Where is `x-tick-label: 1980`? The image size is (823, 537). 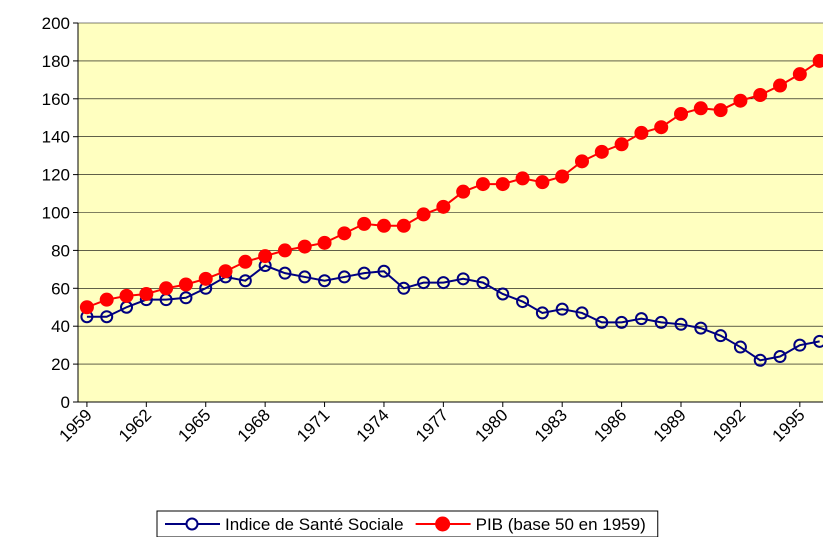
x-tick-label: 1980 is located at coordinates (491, 425).